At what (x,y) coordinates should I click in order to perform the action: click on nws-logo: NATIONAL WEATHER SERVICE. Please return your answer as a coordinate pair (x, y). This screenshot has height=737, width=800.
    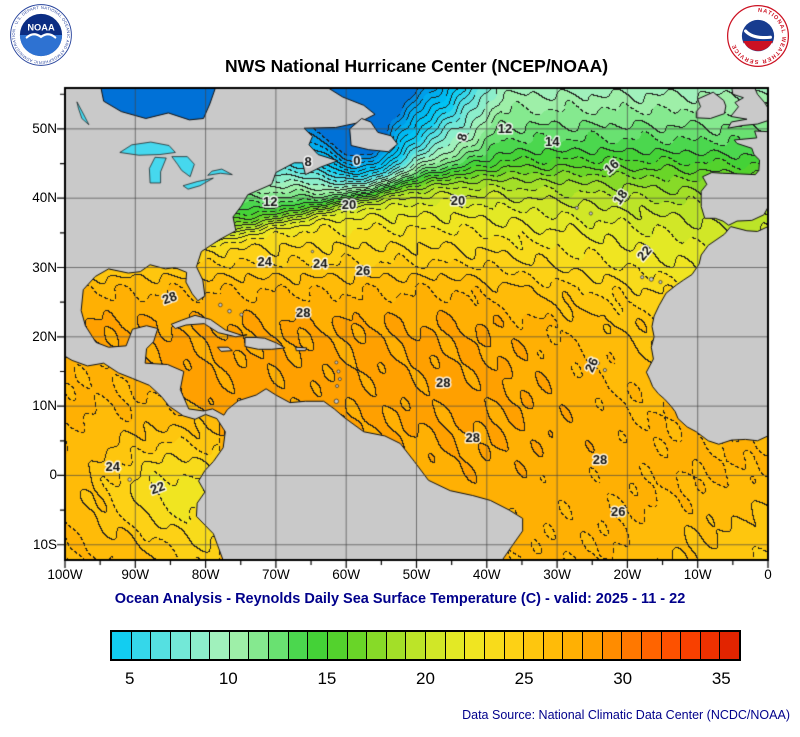
    Looking at the image, I should click on (758, 36).